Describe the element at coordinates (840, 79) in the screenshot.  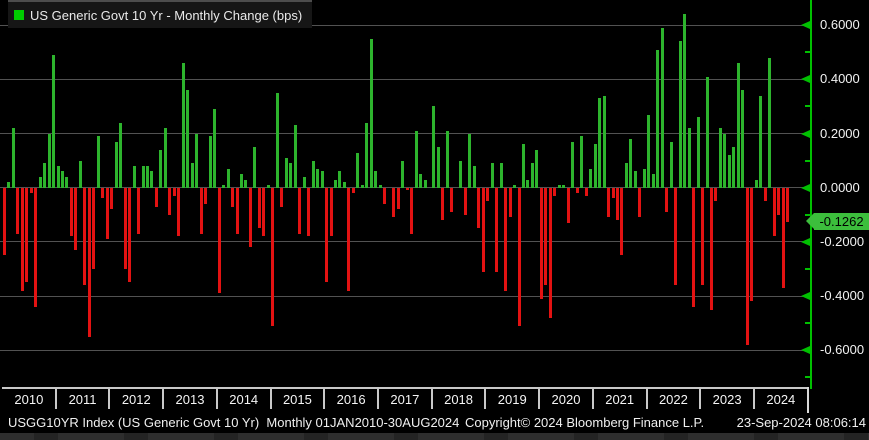
I see `y-tick-label: 0.4000` at that location.